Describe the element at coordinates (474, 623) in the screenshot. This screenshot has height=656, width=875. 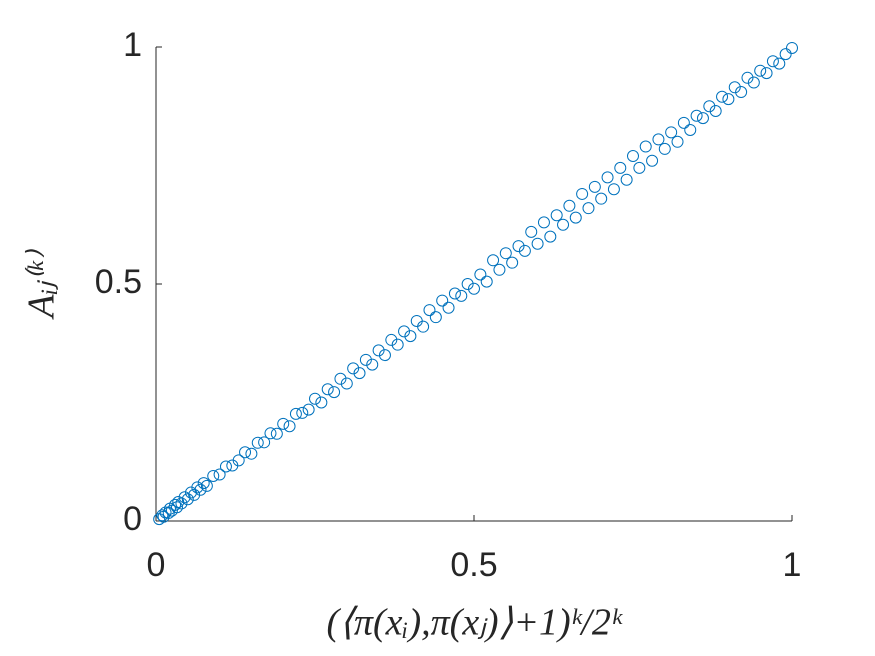
I see `x-axis-label: (⟨π(xᵢ),π(xⱼ)⟩+1)ᵏ/2ᵏ` at that location.